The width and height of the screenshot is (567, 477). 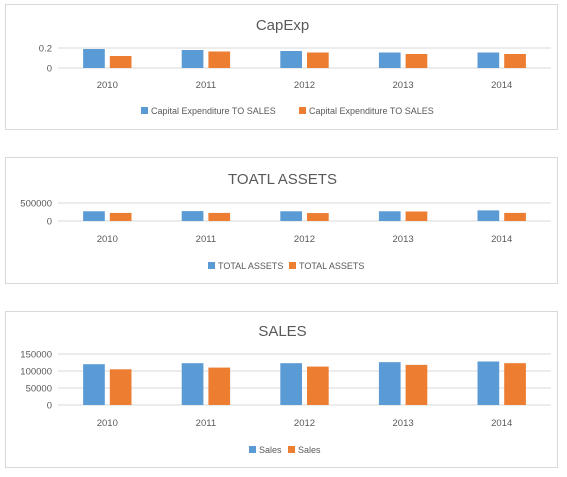 What do you see at coordinates (282, 179) in the screenshot?
I see `total-assets-chart-title: TOATL ASSETS` at bounding box center [282, 179].